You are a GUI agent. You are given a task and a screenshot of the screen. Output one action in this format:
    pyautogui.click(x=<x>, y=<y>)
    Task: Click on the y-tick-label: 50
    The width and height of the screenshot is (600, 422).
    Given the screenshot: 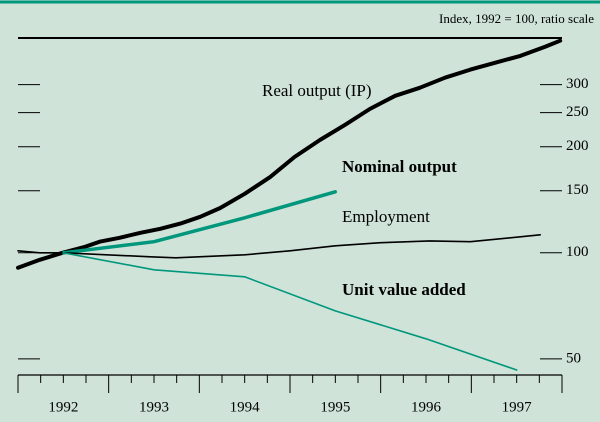 What is the action you would take?
    pyautogui.click(x=573, y=358)
    